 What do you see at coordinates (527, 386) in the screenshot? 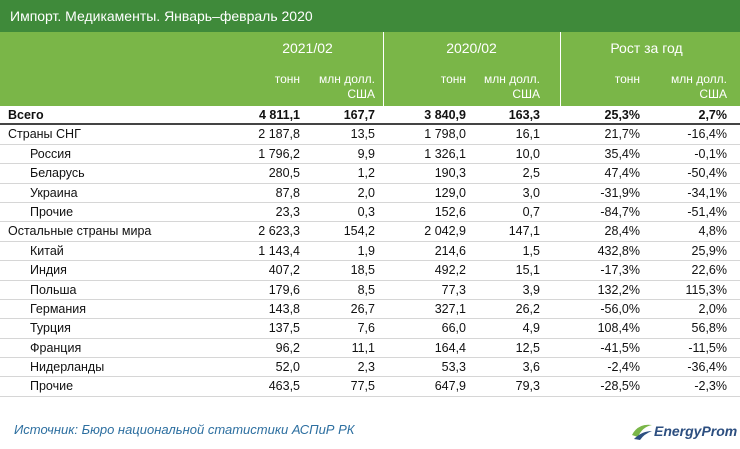
I see `cell-value: 79,3` at bounding box center [527, 386].